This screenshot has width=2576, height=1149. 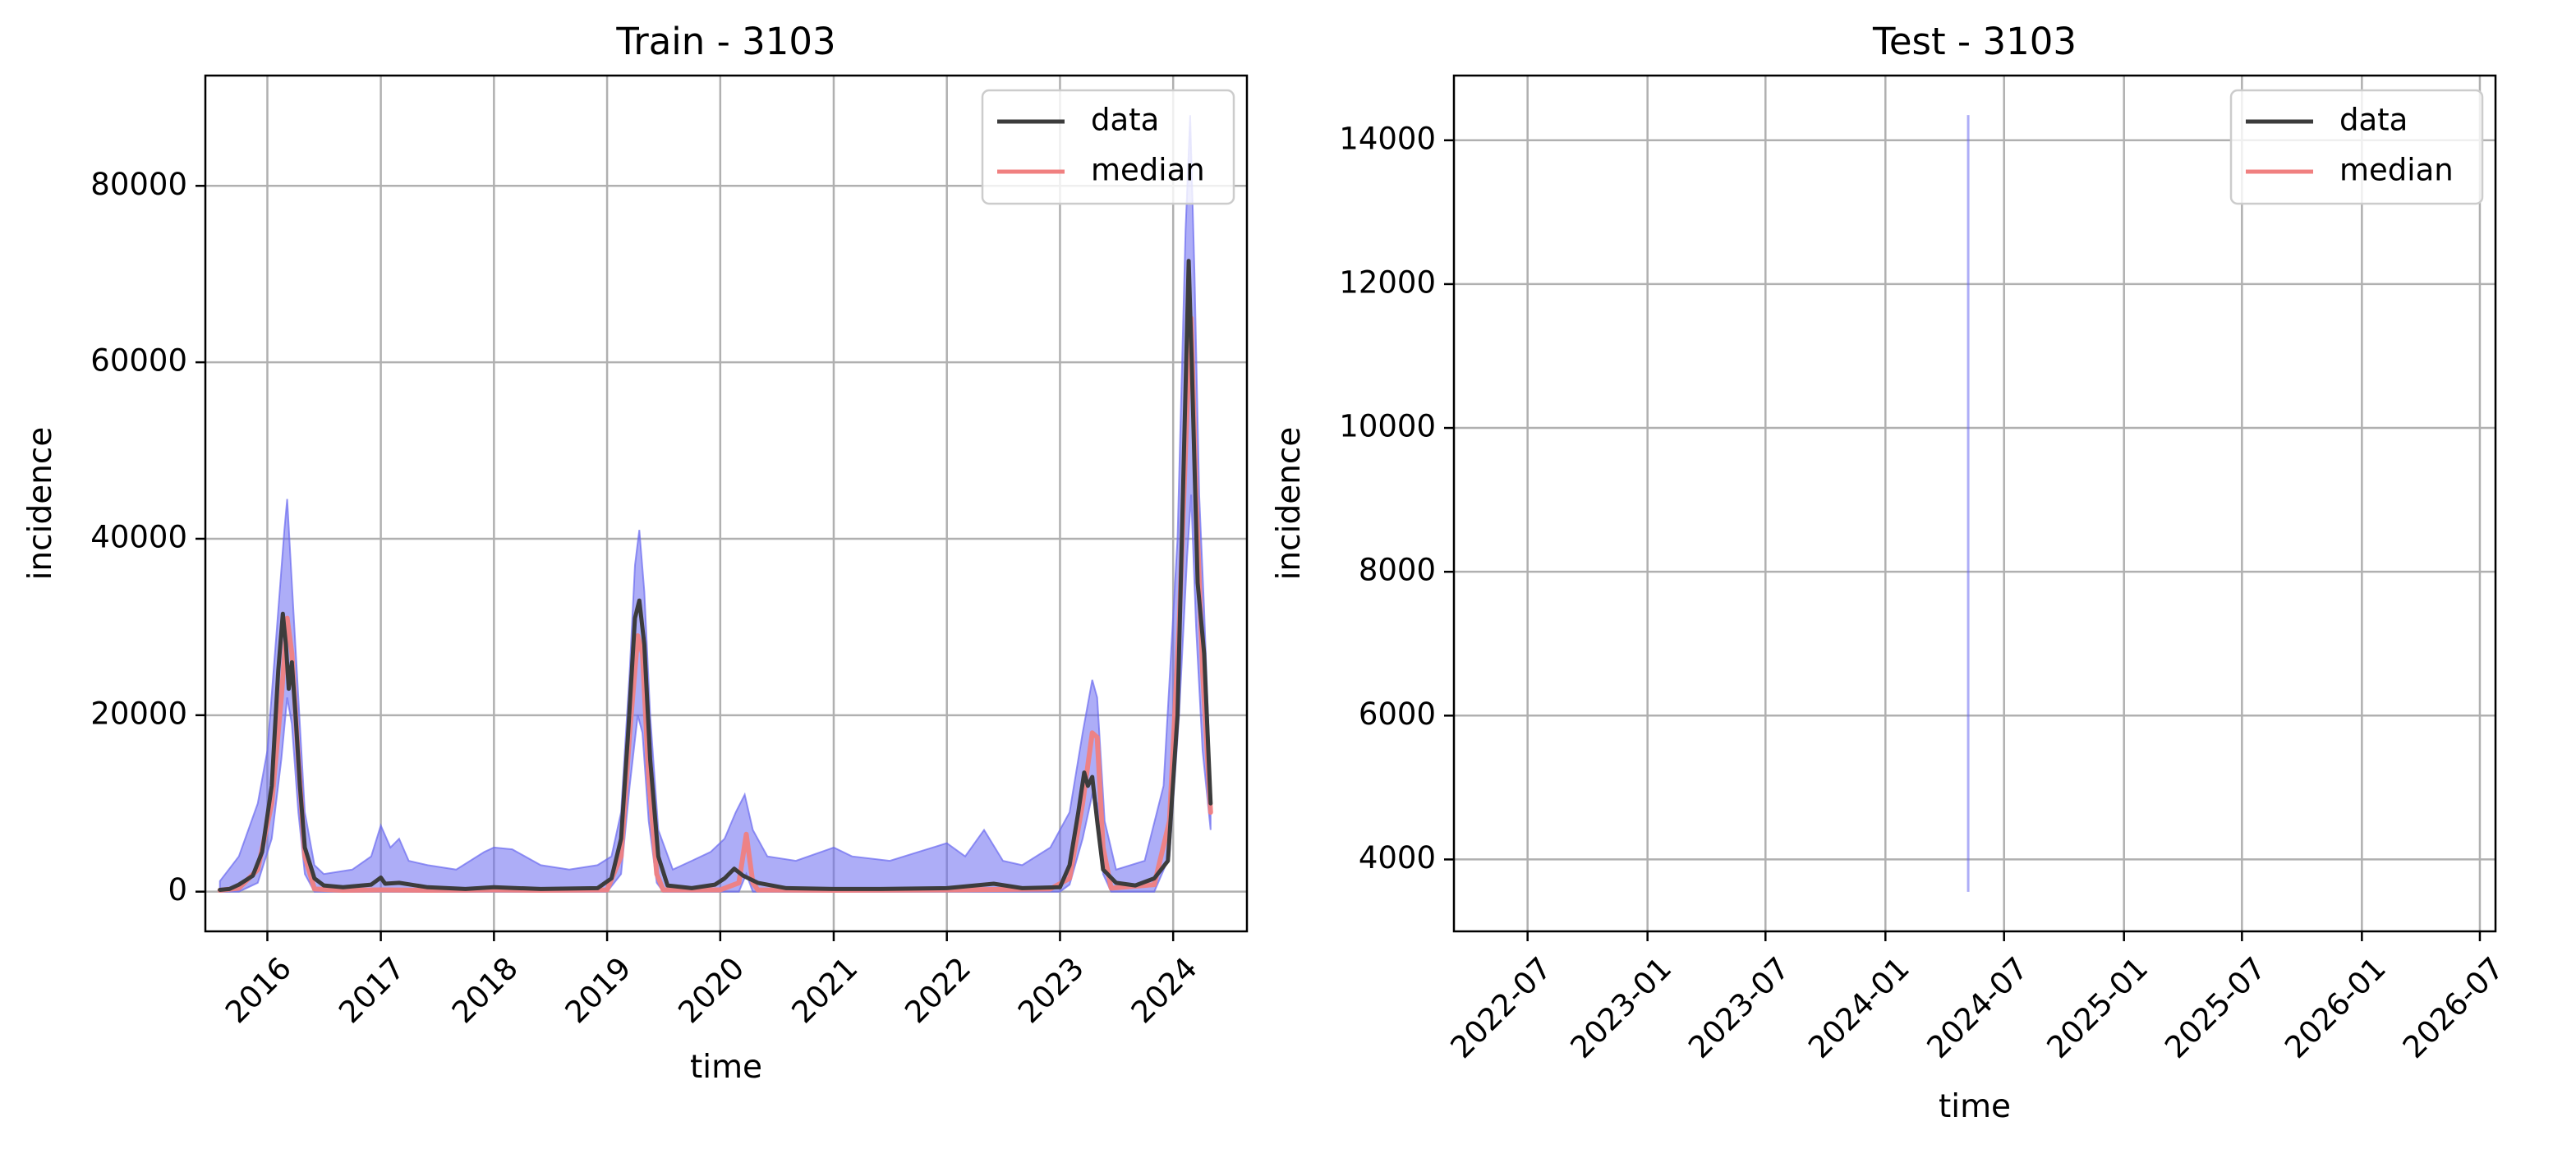 What do you see at coordinates (138, 361) in the screenshot?
I see `chart-1-ytick-label-3: 60000` at bounding box center [138, 361].